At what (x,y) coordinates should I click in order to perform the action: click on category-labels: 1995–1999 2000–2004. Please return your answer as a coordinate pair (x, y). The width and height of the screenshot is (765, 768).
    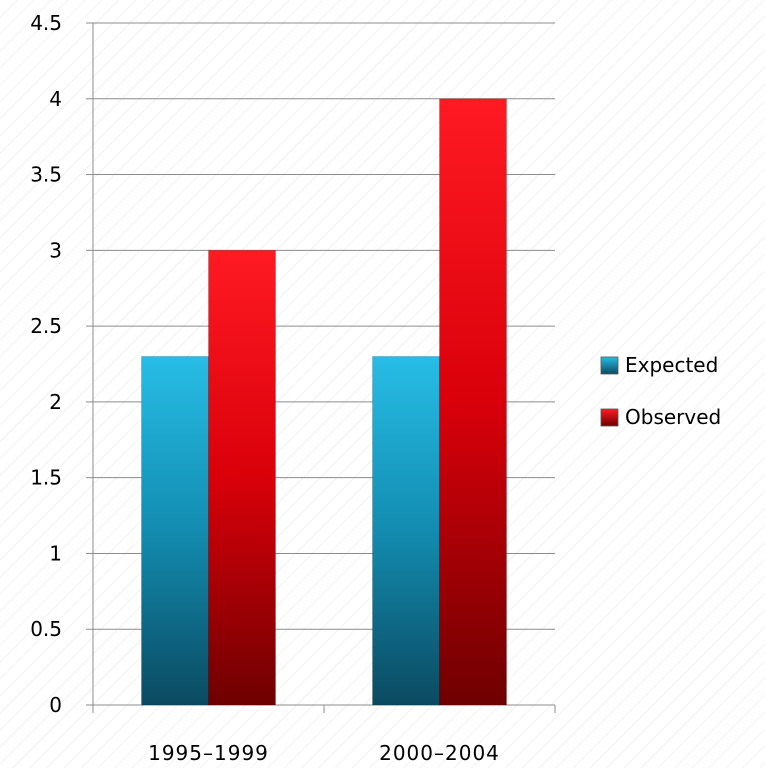
    Looking at the image, I should click on (324, 753).